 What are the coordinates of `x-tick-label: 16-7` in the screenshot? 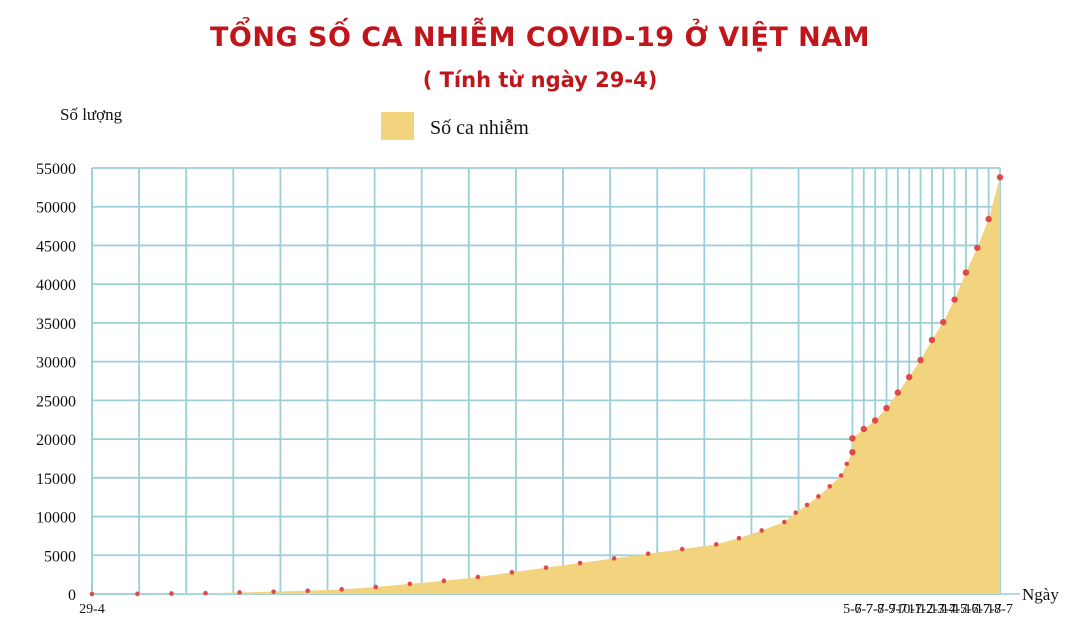 It's located at (977, 609).